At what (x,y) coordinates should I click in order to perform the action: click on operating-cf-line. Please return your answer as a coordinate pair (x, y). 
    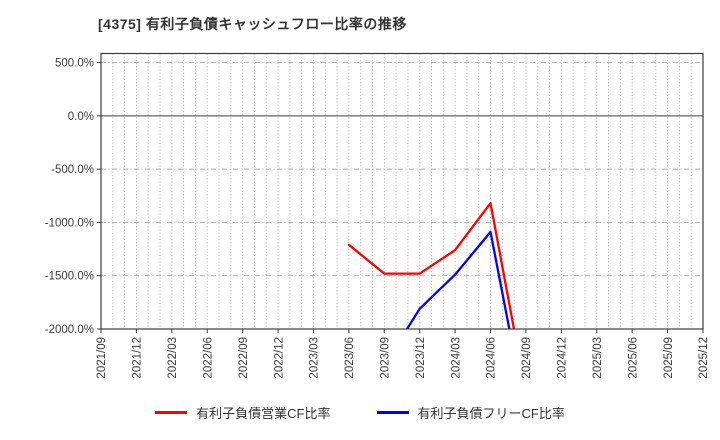
    Looking at the image, I should click on (431, 265).